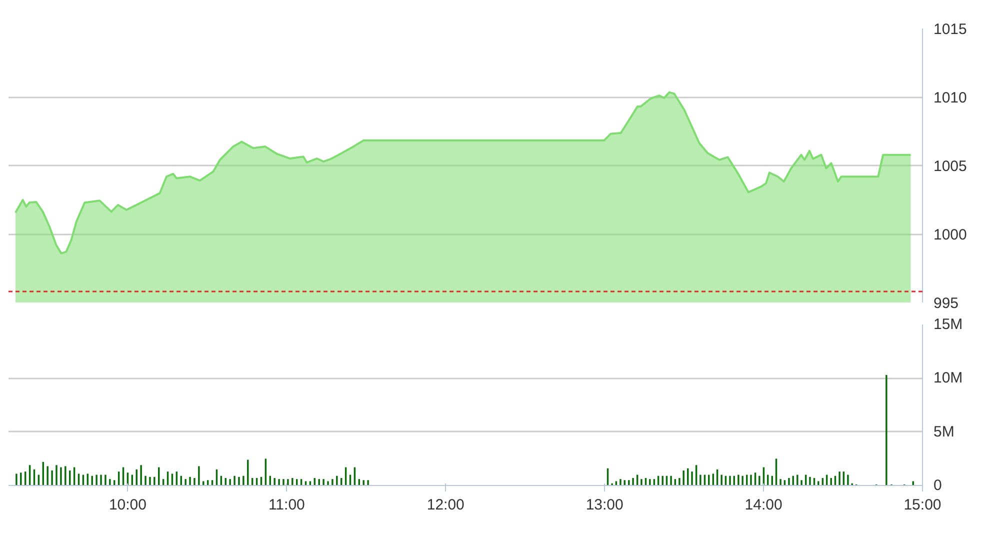  Describe the element at coordinates (286, 505) in the screenshot. I see `x-tick-label: 11:00` at that location.